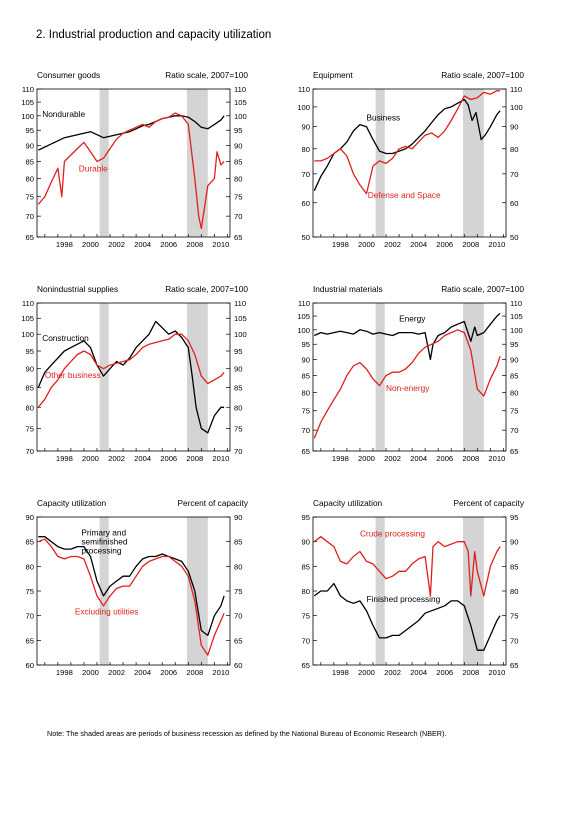 Image resolution: width=585 pixels, height=815 pixels. What do you see at coordinates (65, 338) in the screenshot?
I see `series-label: Construction` at bounding box center [65, 338].